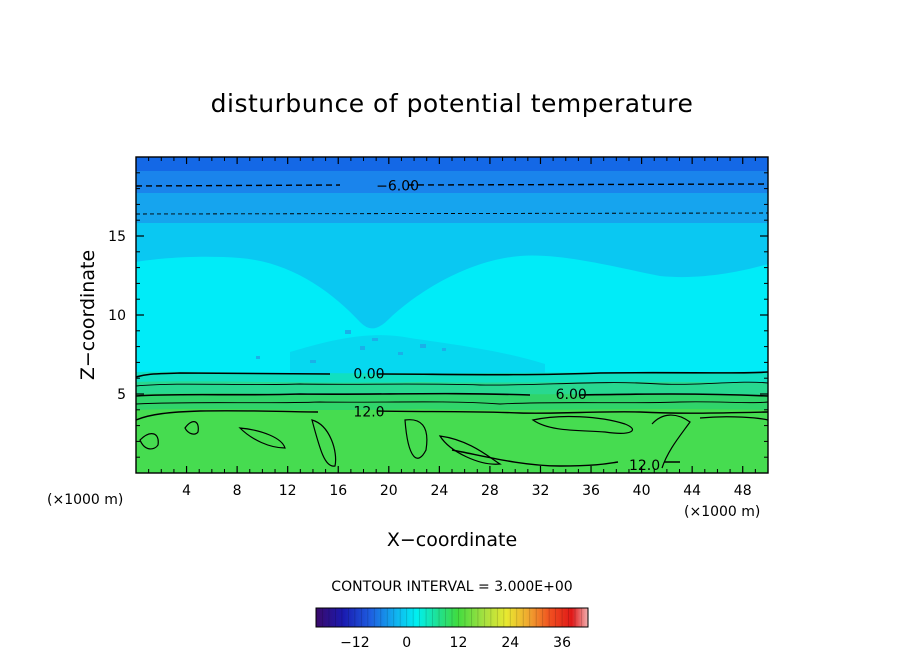 This screenshot has height=654, width=904. I want to click on contour-neg3, so click(452, 213).